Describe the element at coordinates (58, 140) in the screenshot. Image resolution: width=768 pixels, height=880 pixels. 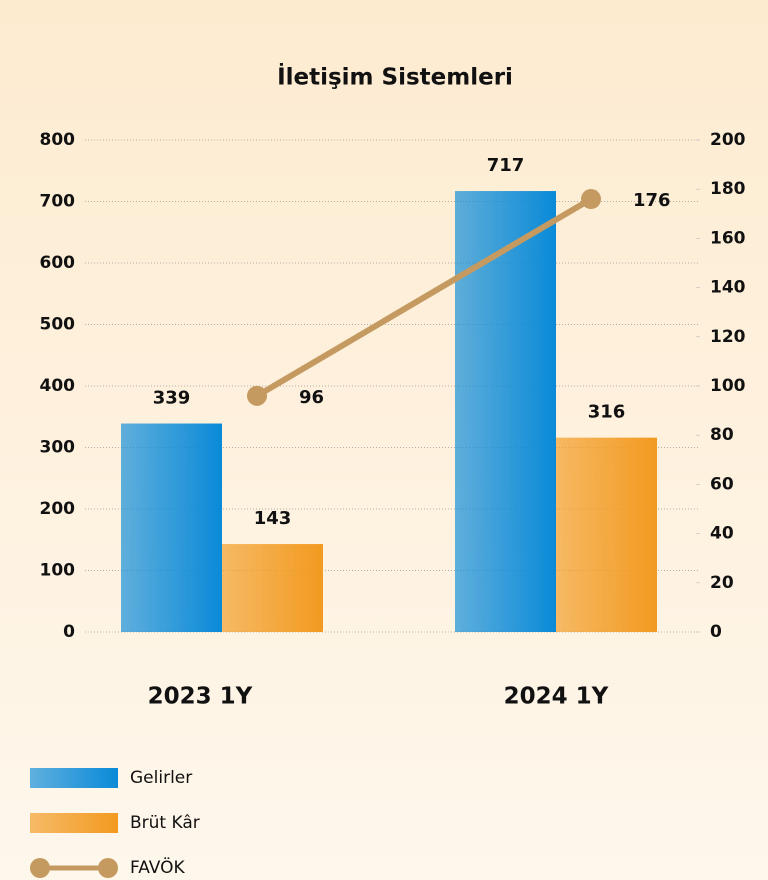
I see `y-tick-label: 800` at that location.